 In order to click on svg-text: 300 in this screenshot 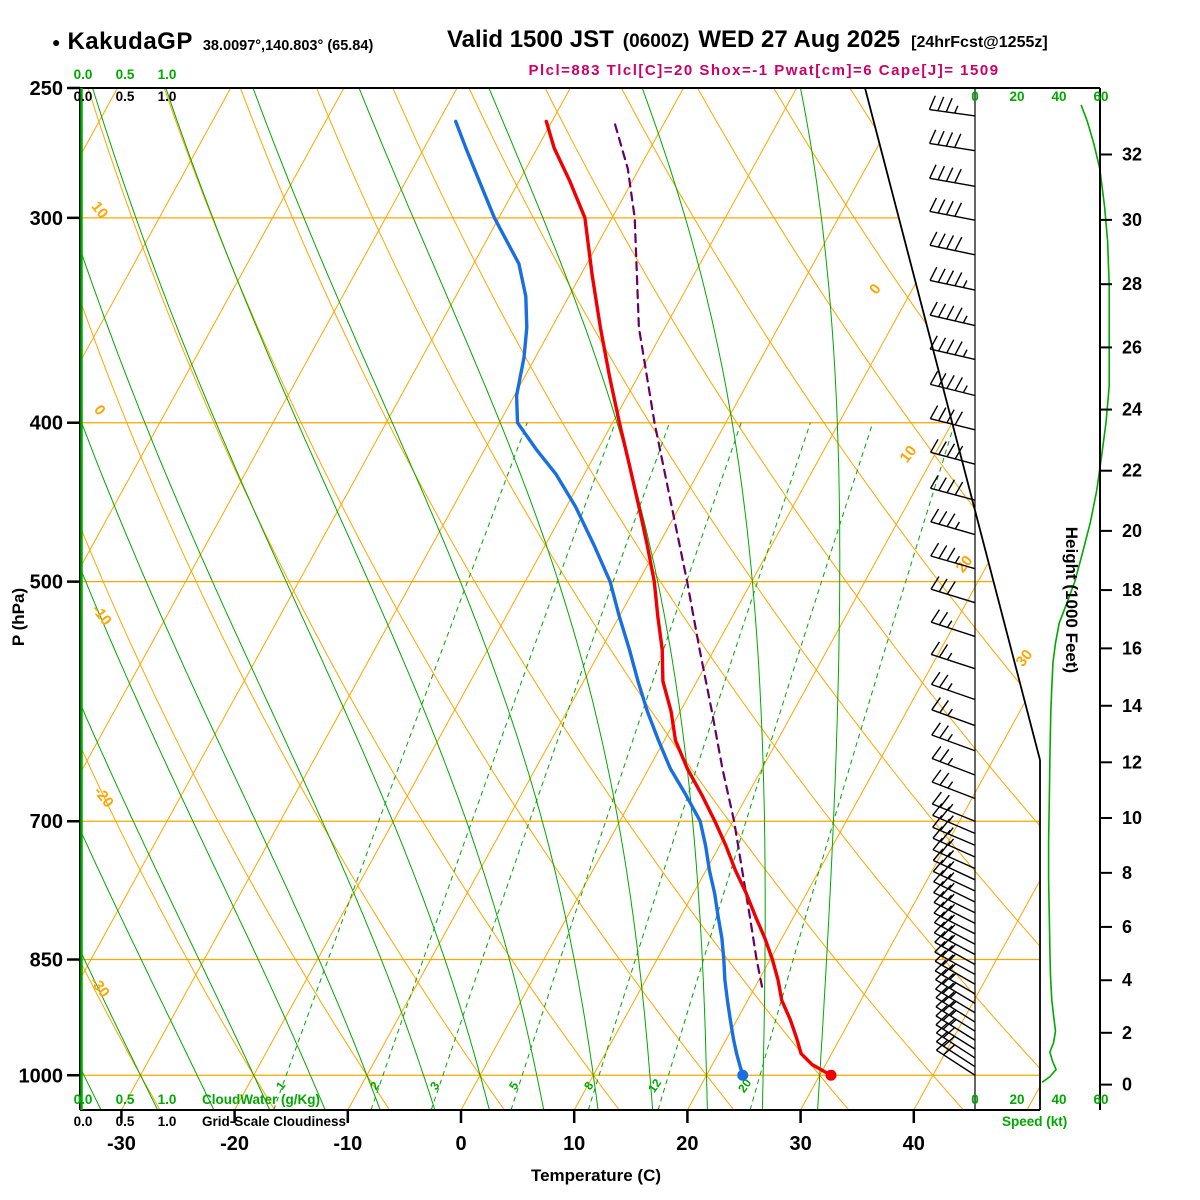, I will do `click(46, 219)`.